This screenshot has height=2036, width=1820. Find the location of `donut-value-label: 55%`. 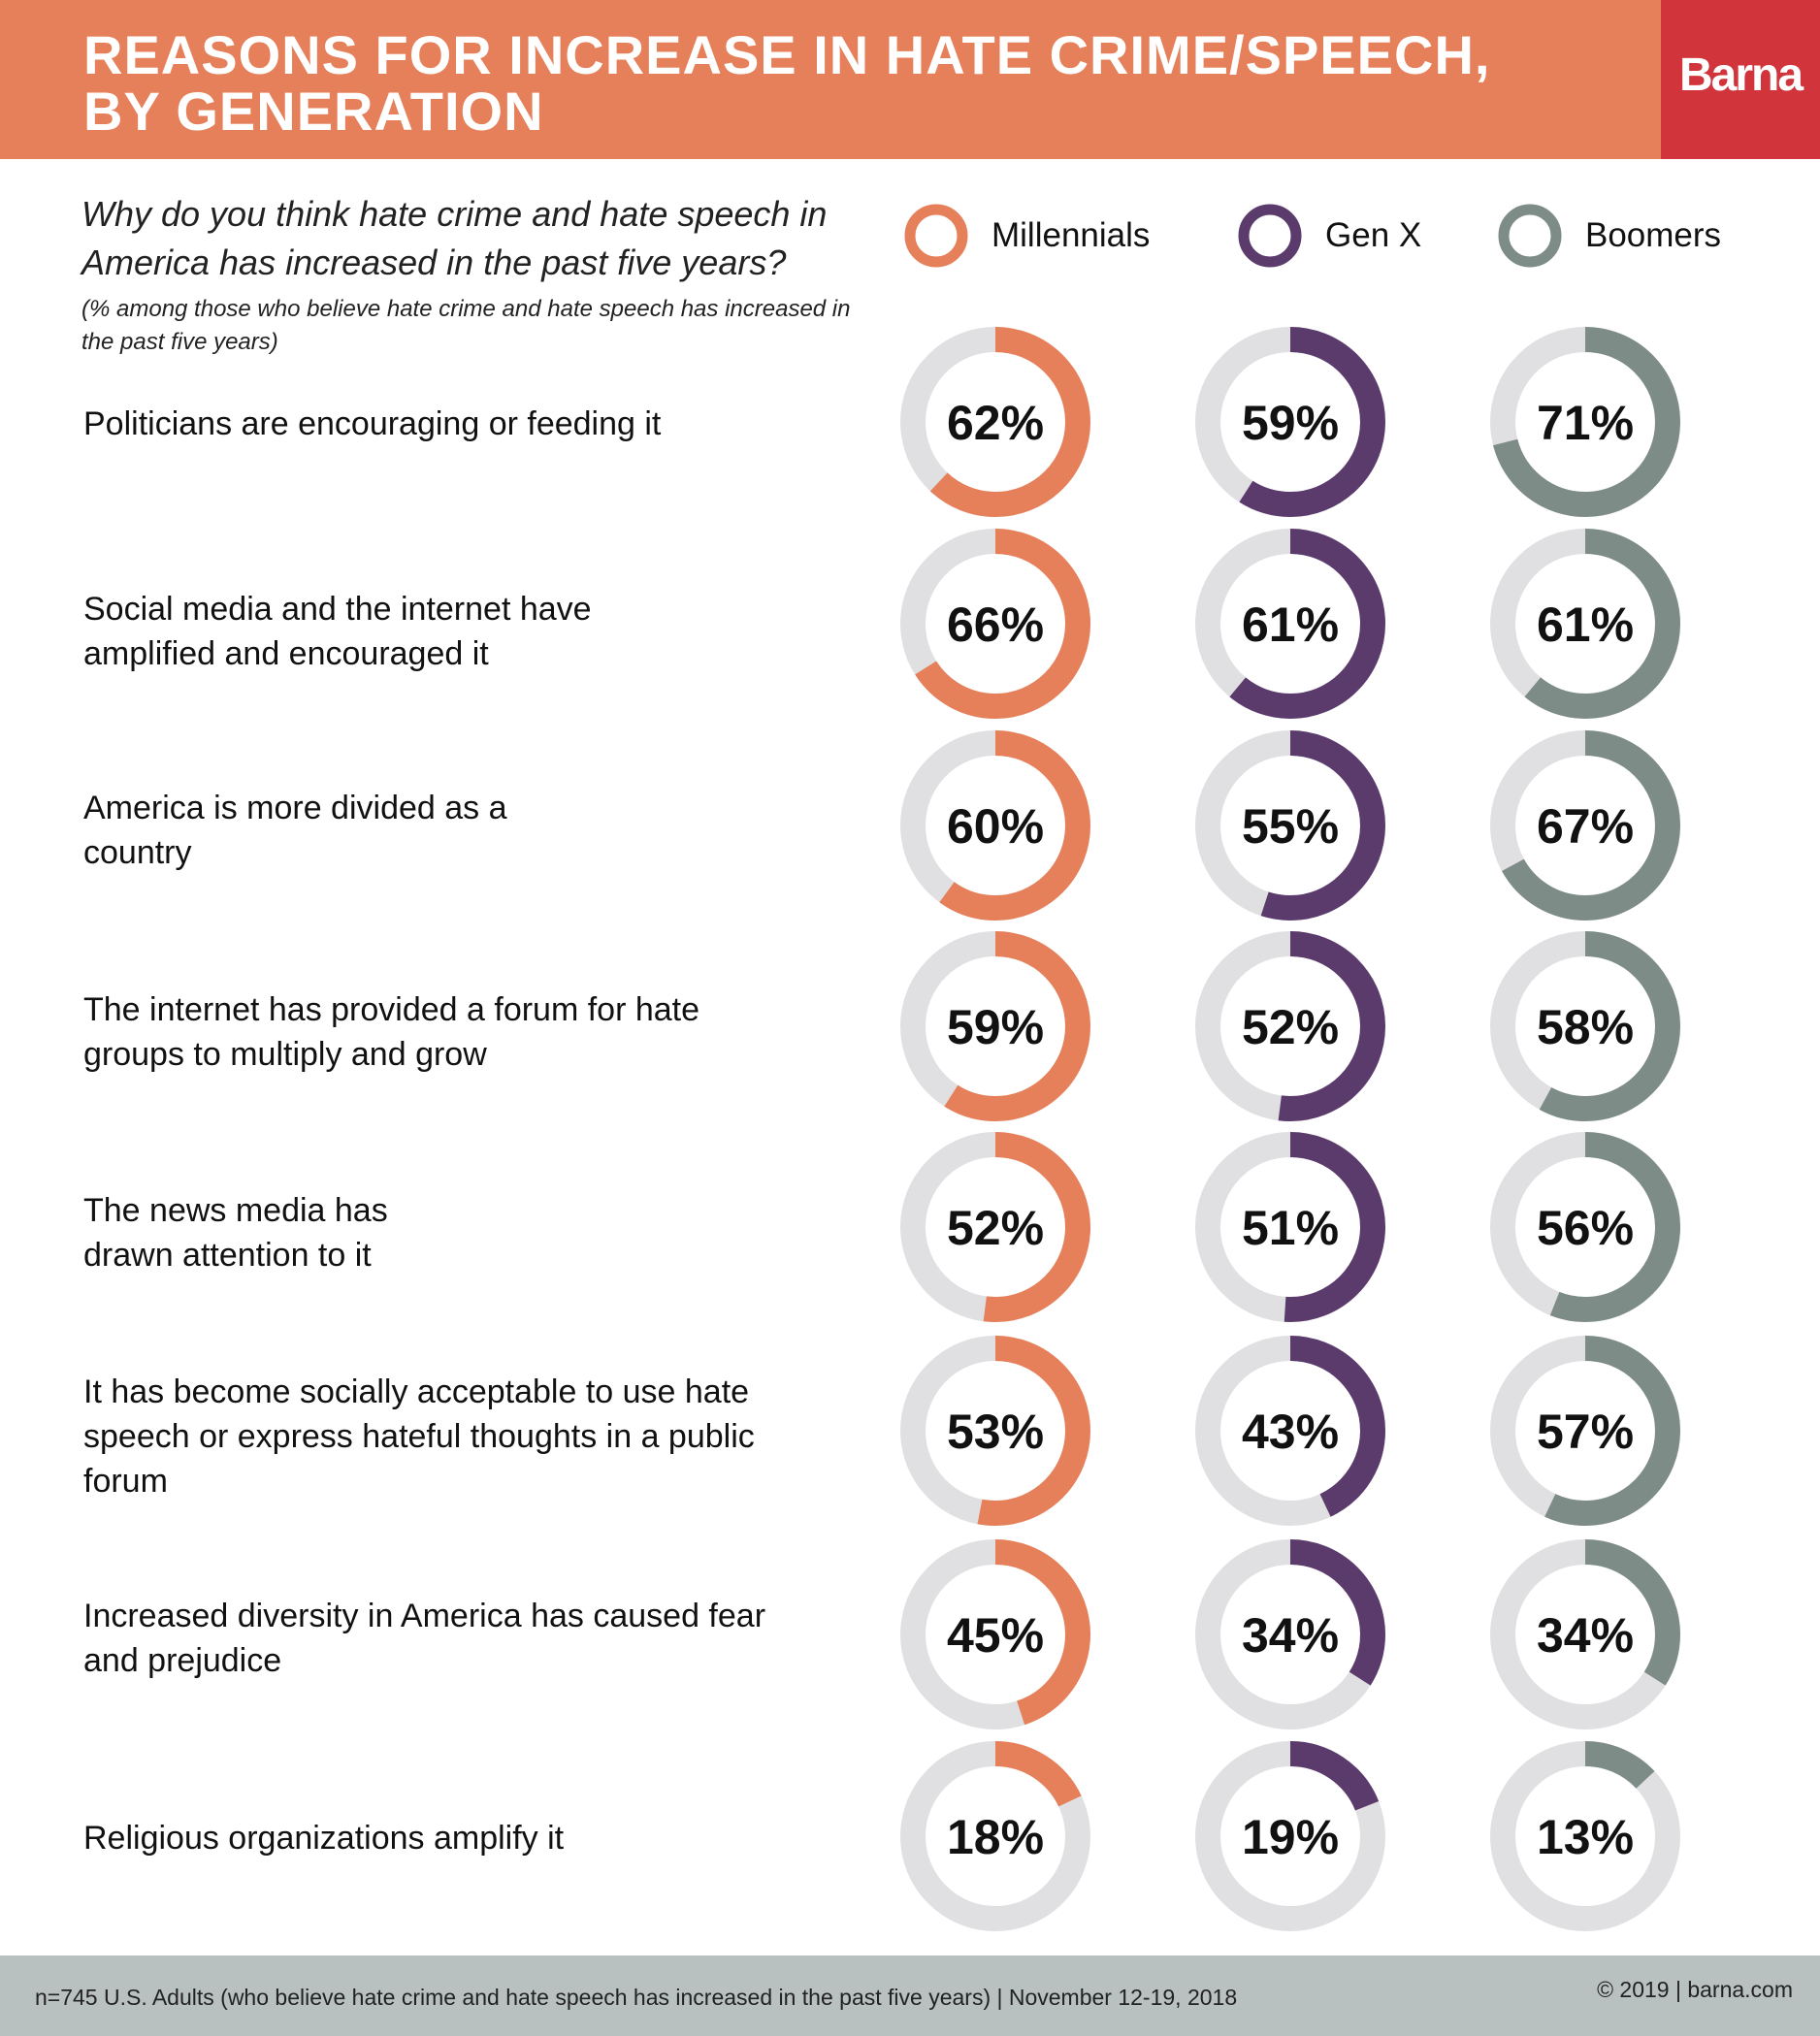

donut-value-label: 55% is located at coordinates (1290, 826).